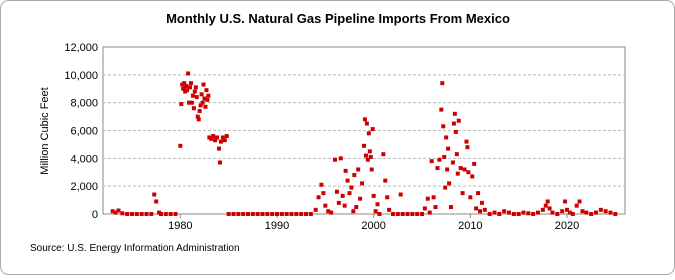  I want to click on y-tick-label: 0, so click(95, 215).